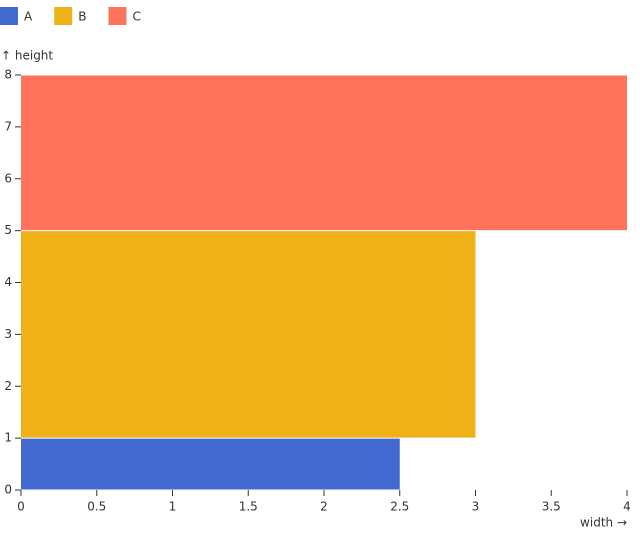 This screenshot has height=550, width=640. Describe the element at coordinates (476, 507) in the screenshot. I see `x-tick-label: 3` at that location.